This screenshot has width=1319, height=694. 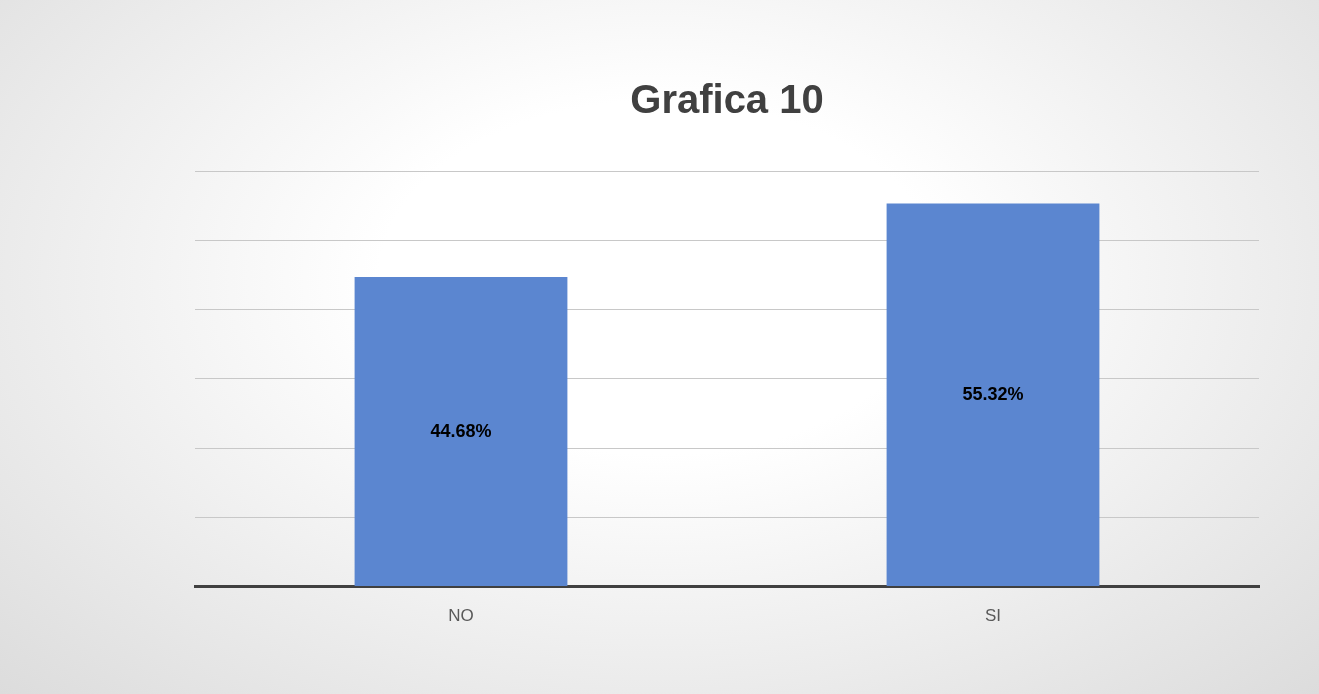 What do you see at coordinates (461, 616) in the screenshot?
I see `x-tick-label: NO` at bounding box center [461, 616].